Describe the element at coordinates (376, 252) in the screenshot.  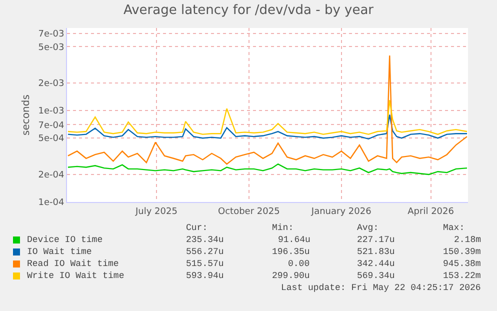
I see `text: 521.83u` at that location.